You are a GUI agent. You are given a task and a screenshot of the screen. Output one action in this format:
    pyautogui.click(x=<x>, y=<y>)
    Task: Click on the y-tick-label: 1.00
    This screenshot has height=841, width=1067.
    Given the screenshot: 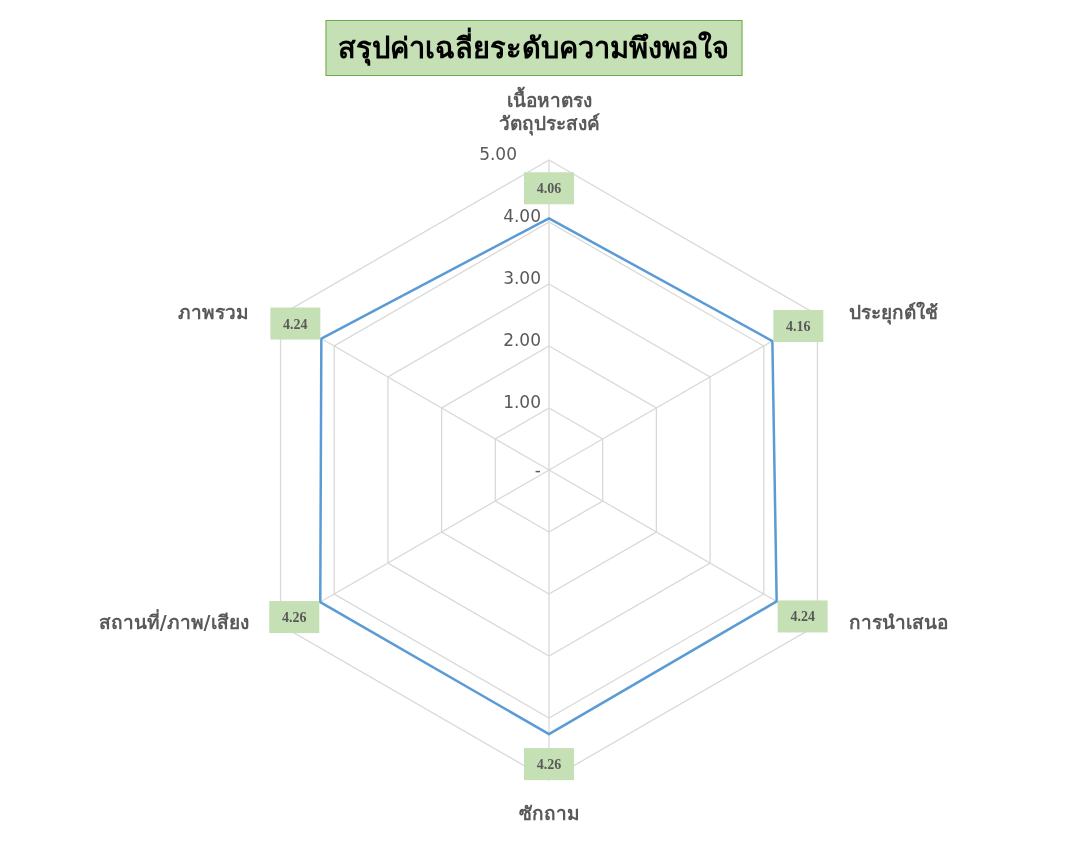 What is the action you would take?
    pyautogui.click(x=522, y=402)
    